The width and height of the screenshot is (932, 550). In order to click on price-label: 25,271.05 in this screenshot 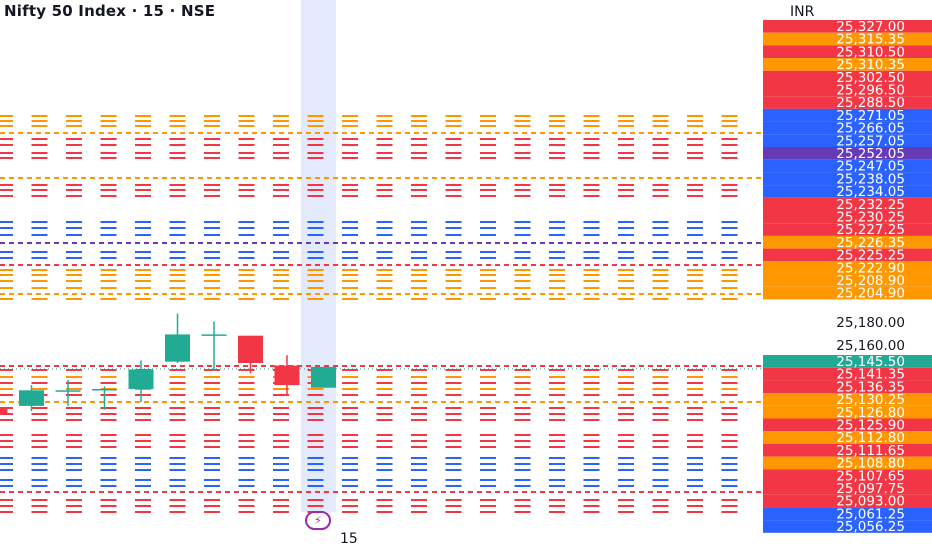, I will do `click(870, 116)`.